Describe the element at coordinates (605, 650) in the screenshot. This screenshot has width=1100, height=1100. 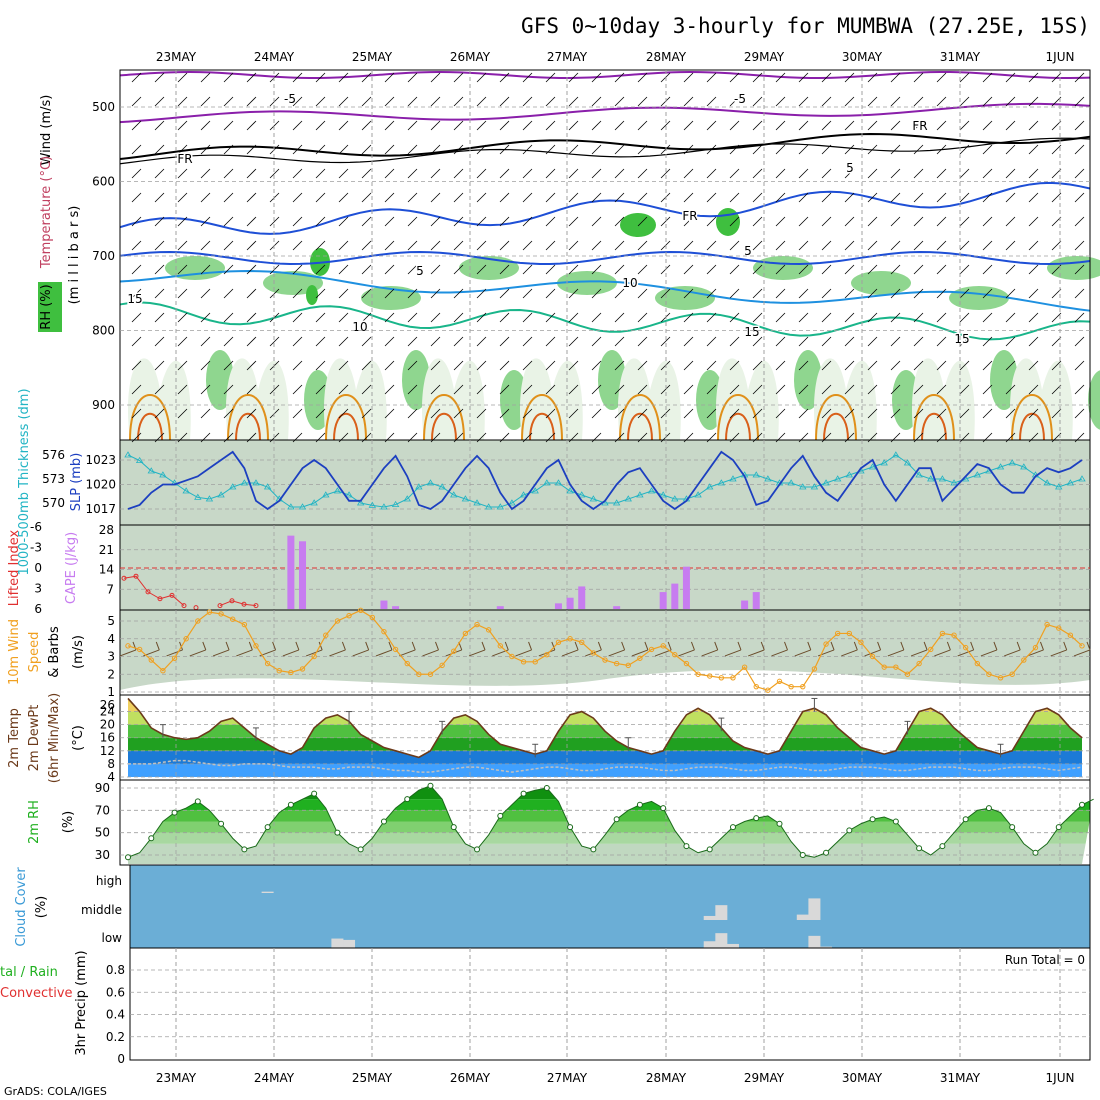
I see `wind-speed-line` at that location.